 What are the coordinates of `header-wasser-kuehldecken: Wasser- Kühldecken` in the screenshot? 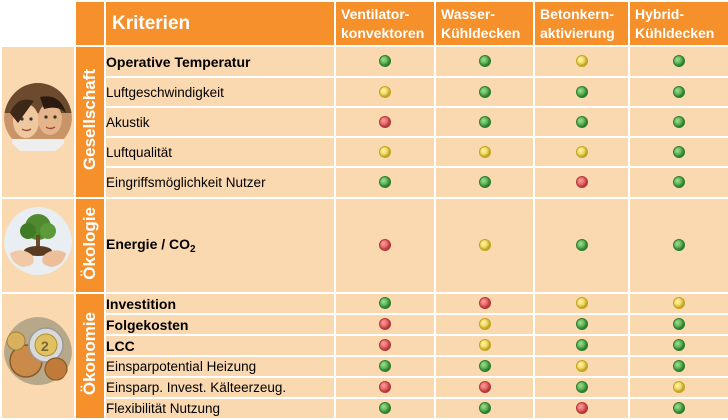 It's located at (484, 23).